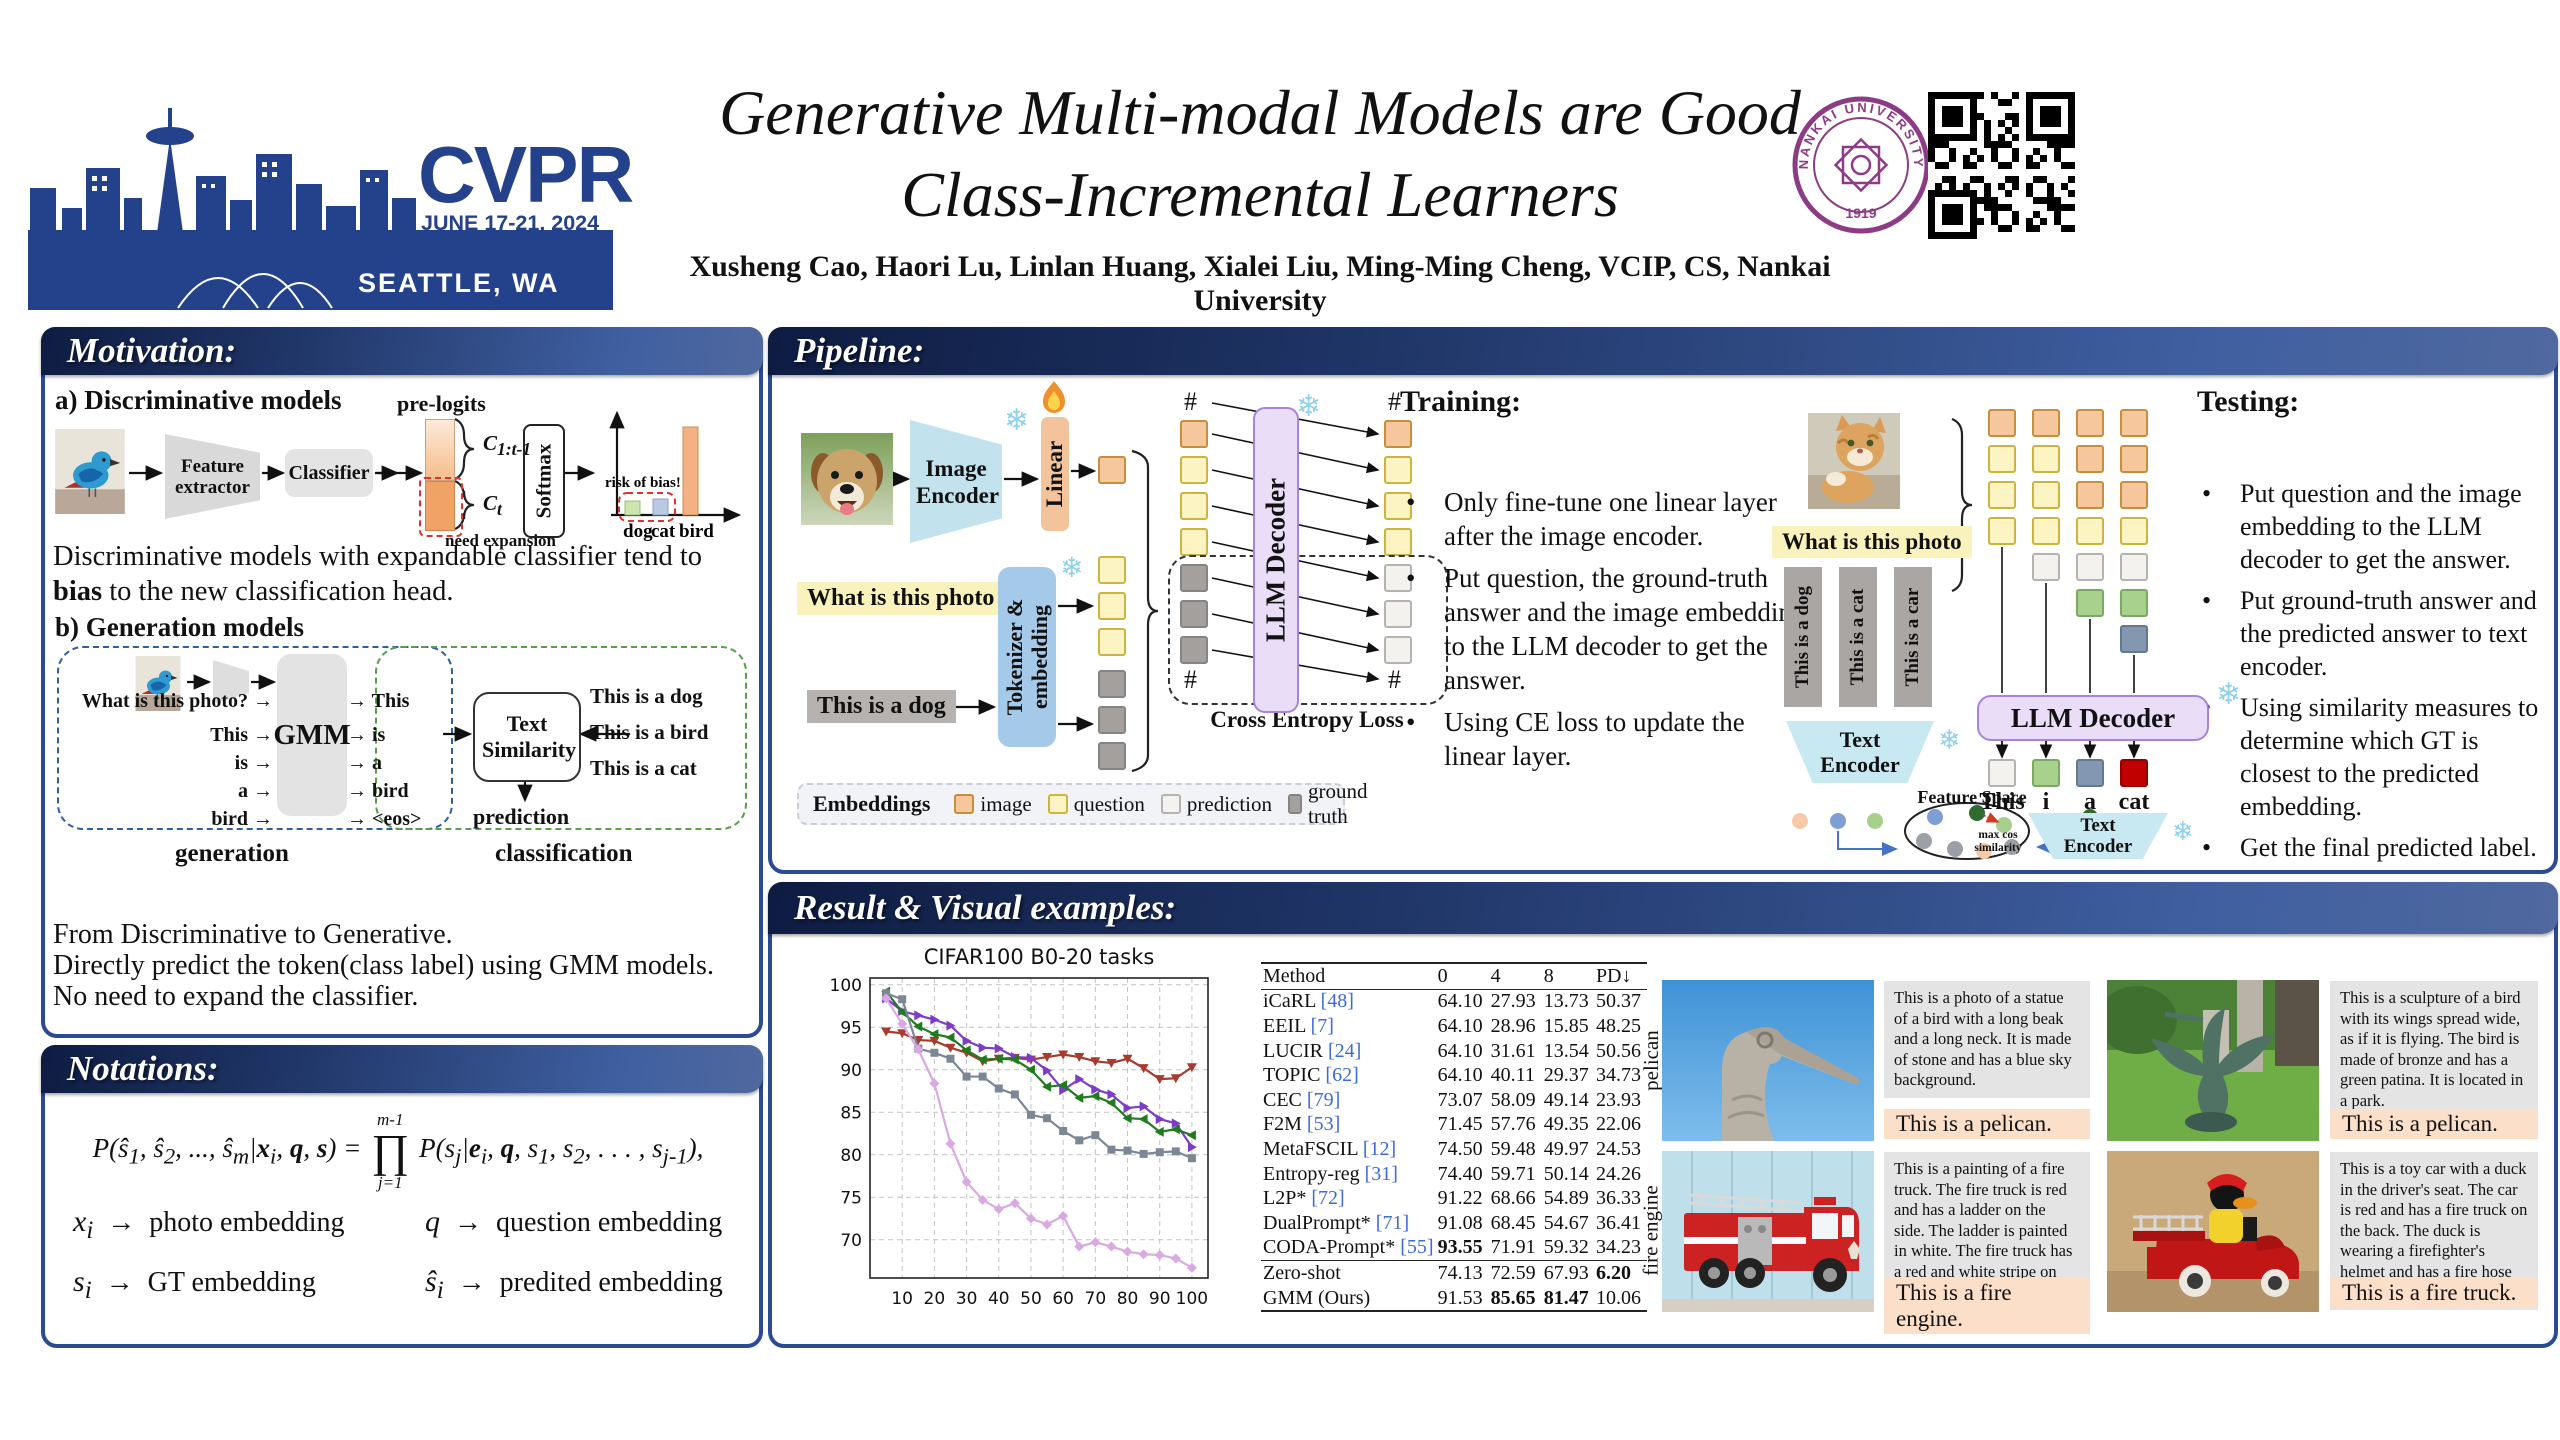 Image resolution: width=2560 pixels, height=1440 pixels. What do you see at coordinates (253, 934) in the screenshot?
I see `caption-line: From Discriminative to Generative.` at bounding box center [253, 934].